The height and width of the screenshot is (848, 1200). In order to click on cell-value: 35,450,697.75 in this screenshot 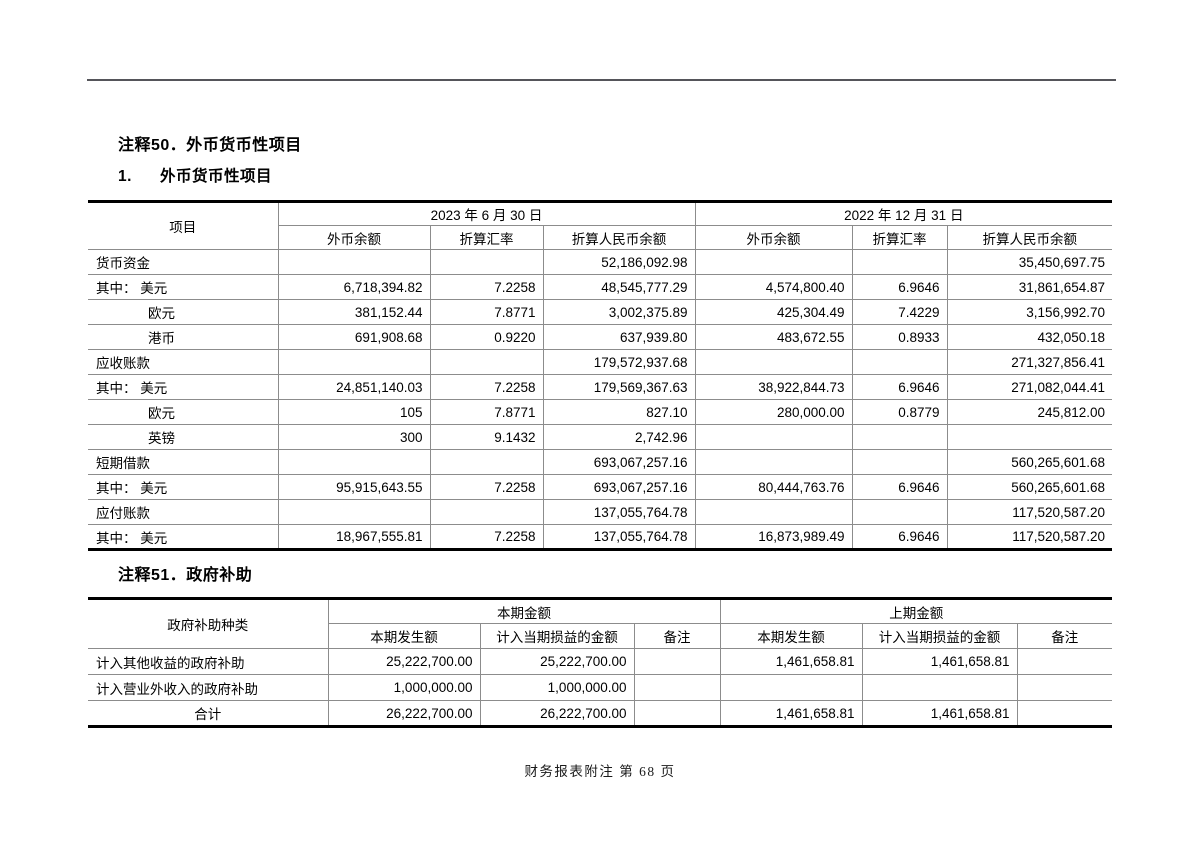, I will do `click(1029, 262)`.